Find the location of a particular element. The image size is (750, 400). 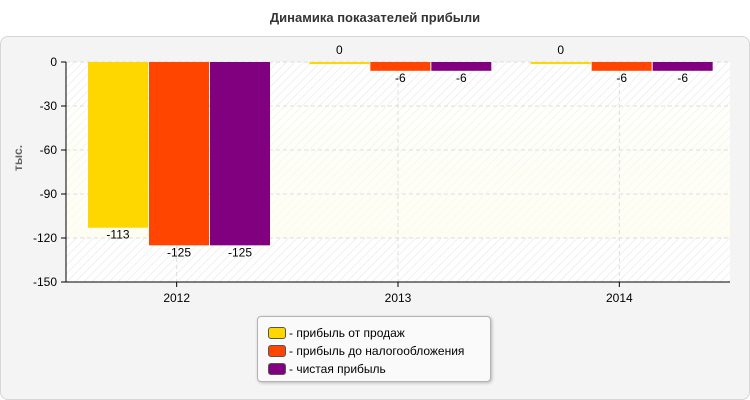

legend-label: - прибыль от продаж is located at coordinates (347, 333).